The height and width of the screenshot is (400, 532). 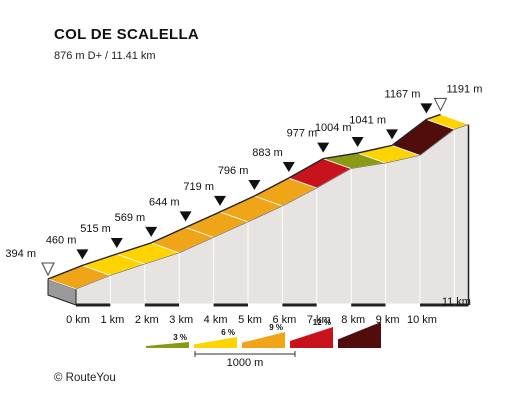 I want to click on x-tick-label: 5 km, so click(x=250, y=320).